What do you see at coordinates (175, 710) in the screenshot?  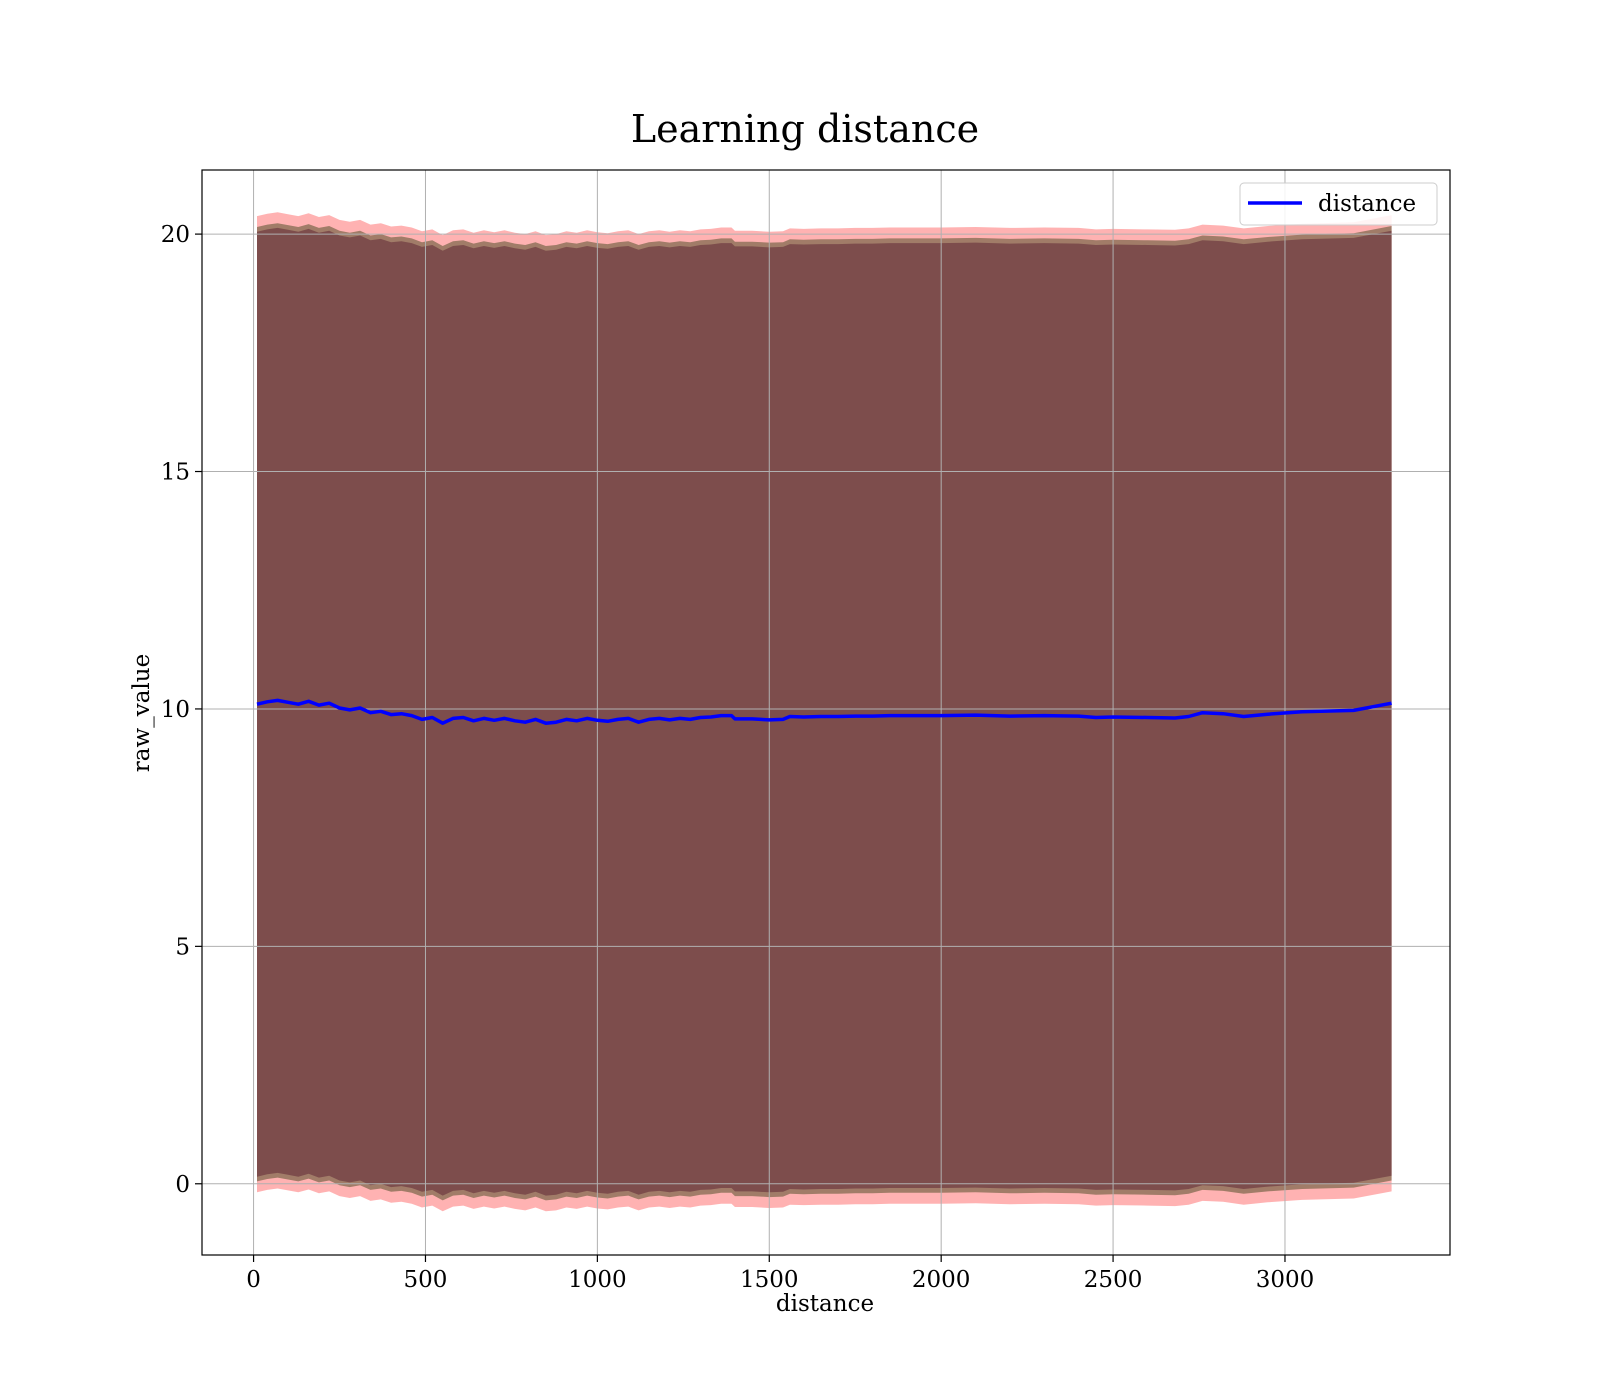 I see `y-tick-label: 10` at bounding box center [175, 710].